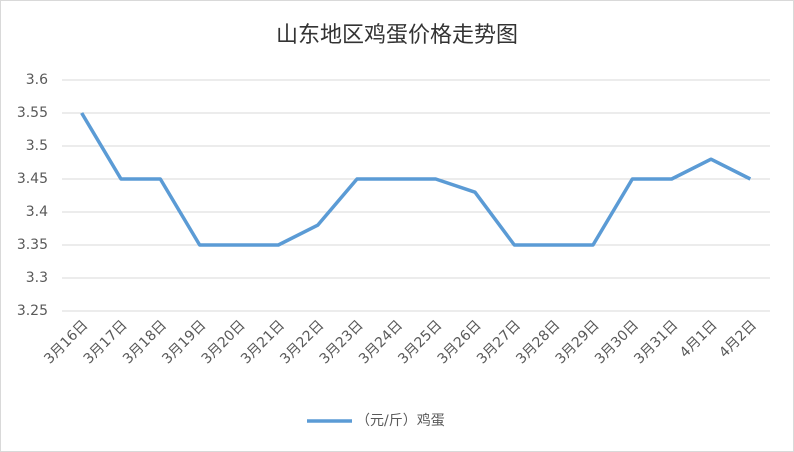  I want to click on y-tick-label: 3.3, so click(37, 278).